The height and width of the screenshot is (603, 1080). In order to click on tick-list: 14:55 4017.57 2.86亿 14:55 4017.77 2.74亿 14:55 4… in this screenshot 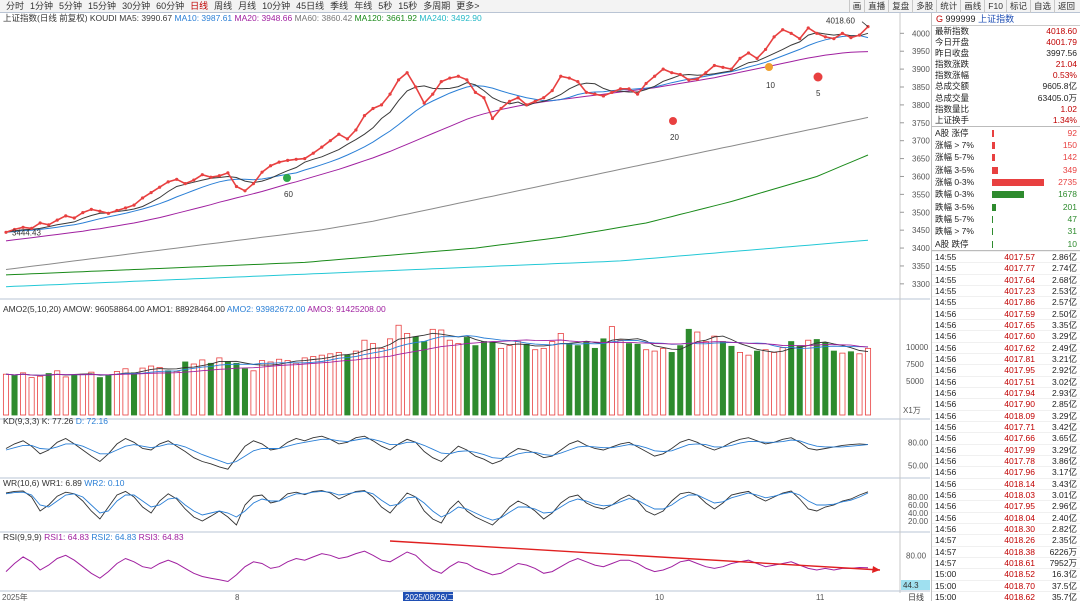, I will do `click(1006, 426)`.